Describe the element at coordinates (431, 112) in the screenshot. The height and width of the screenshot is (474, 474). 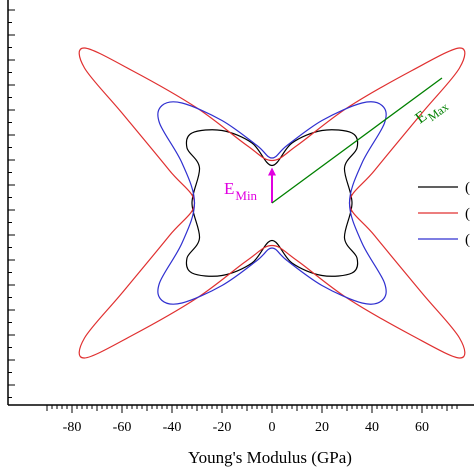
I see `emax-label: EMax` at that location.